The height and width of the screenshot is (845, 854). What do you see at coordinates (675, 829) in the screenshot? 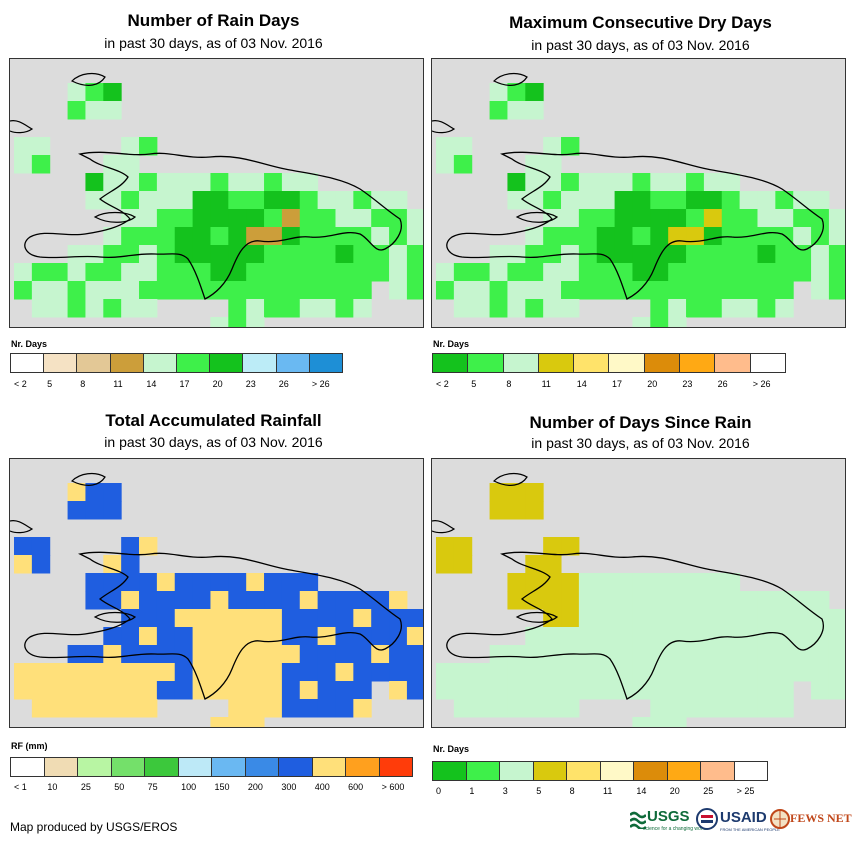
I see `usgs-tagline: science for a changing world` at bounding box center [675, 829].